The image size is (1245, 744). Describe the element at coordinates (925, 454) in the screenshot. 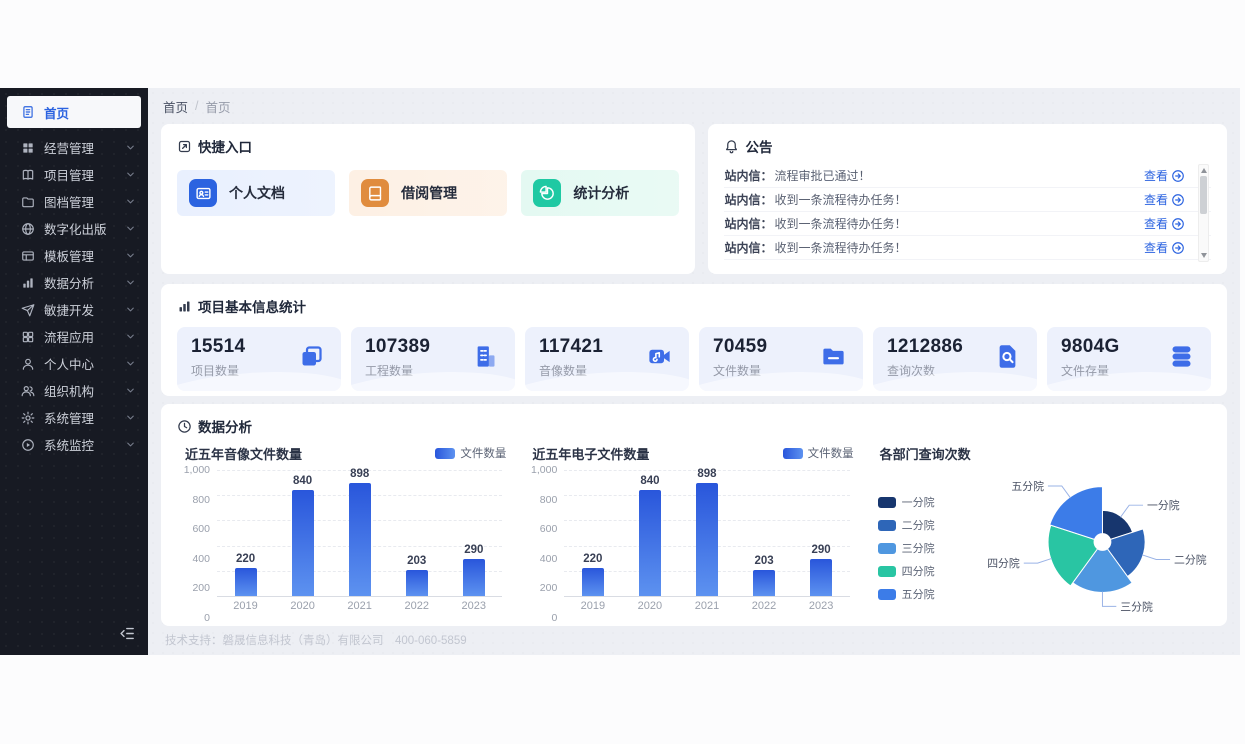

I see `chart-title: 各部门查询次数` at that location.